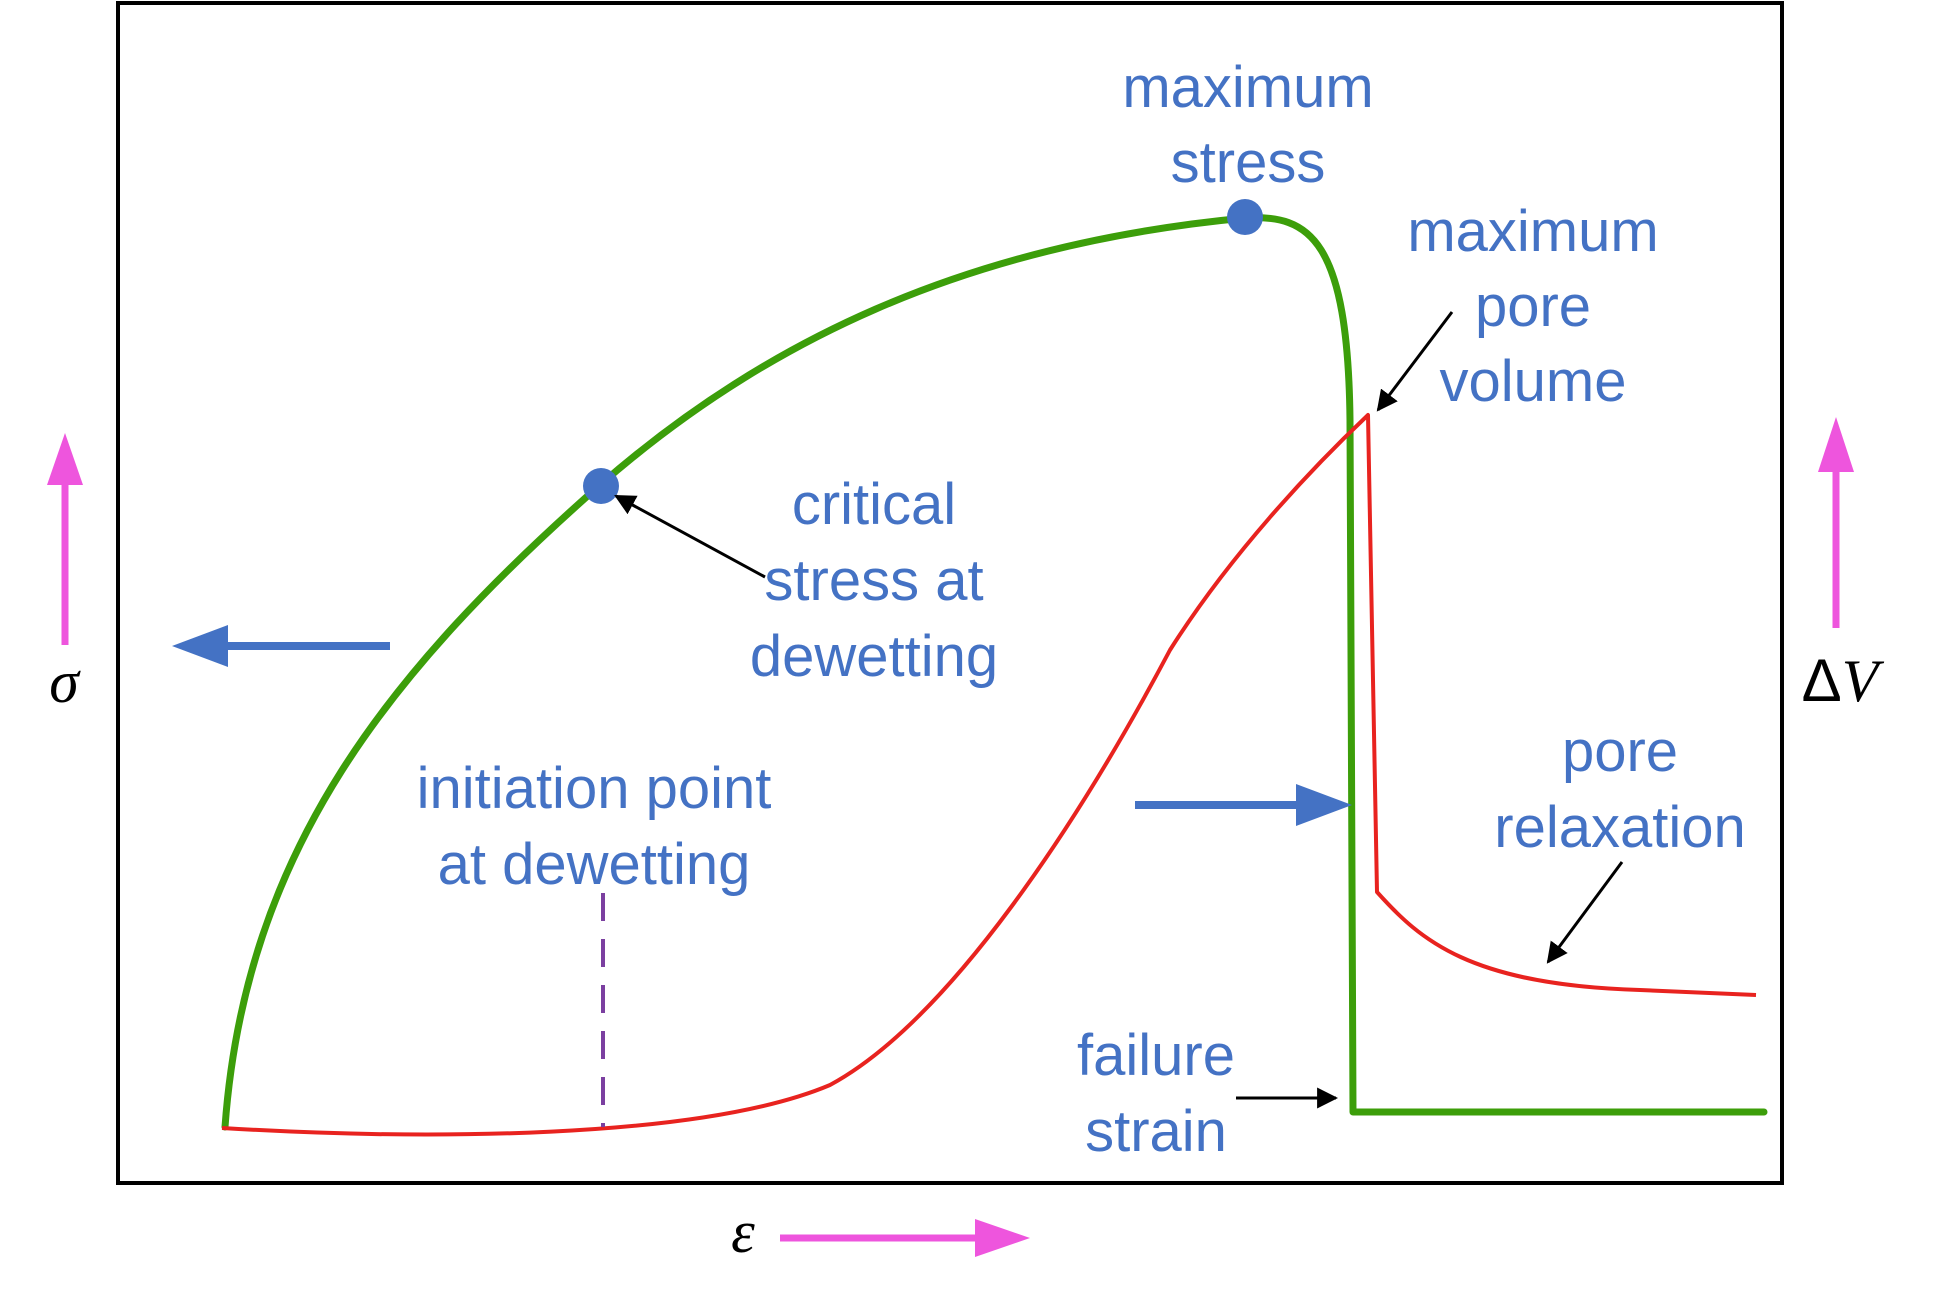  Describe the element at coordinates (65, 539) in the screenshot. I see `stress-axis-arrow-icon` at that location.